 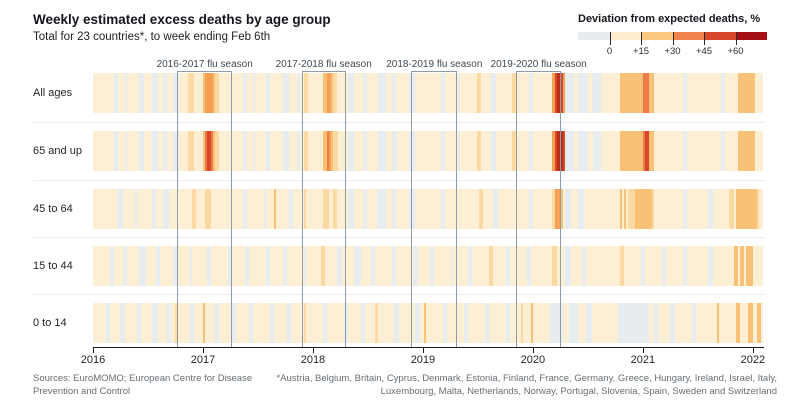 I want to click on row-label: All ages, so click(x=53, y=93).